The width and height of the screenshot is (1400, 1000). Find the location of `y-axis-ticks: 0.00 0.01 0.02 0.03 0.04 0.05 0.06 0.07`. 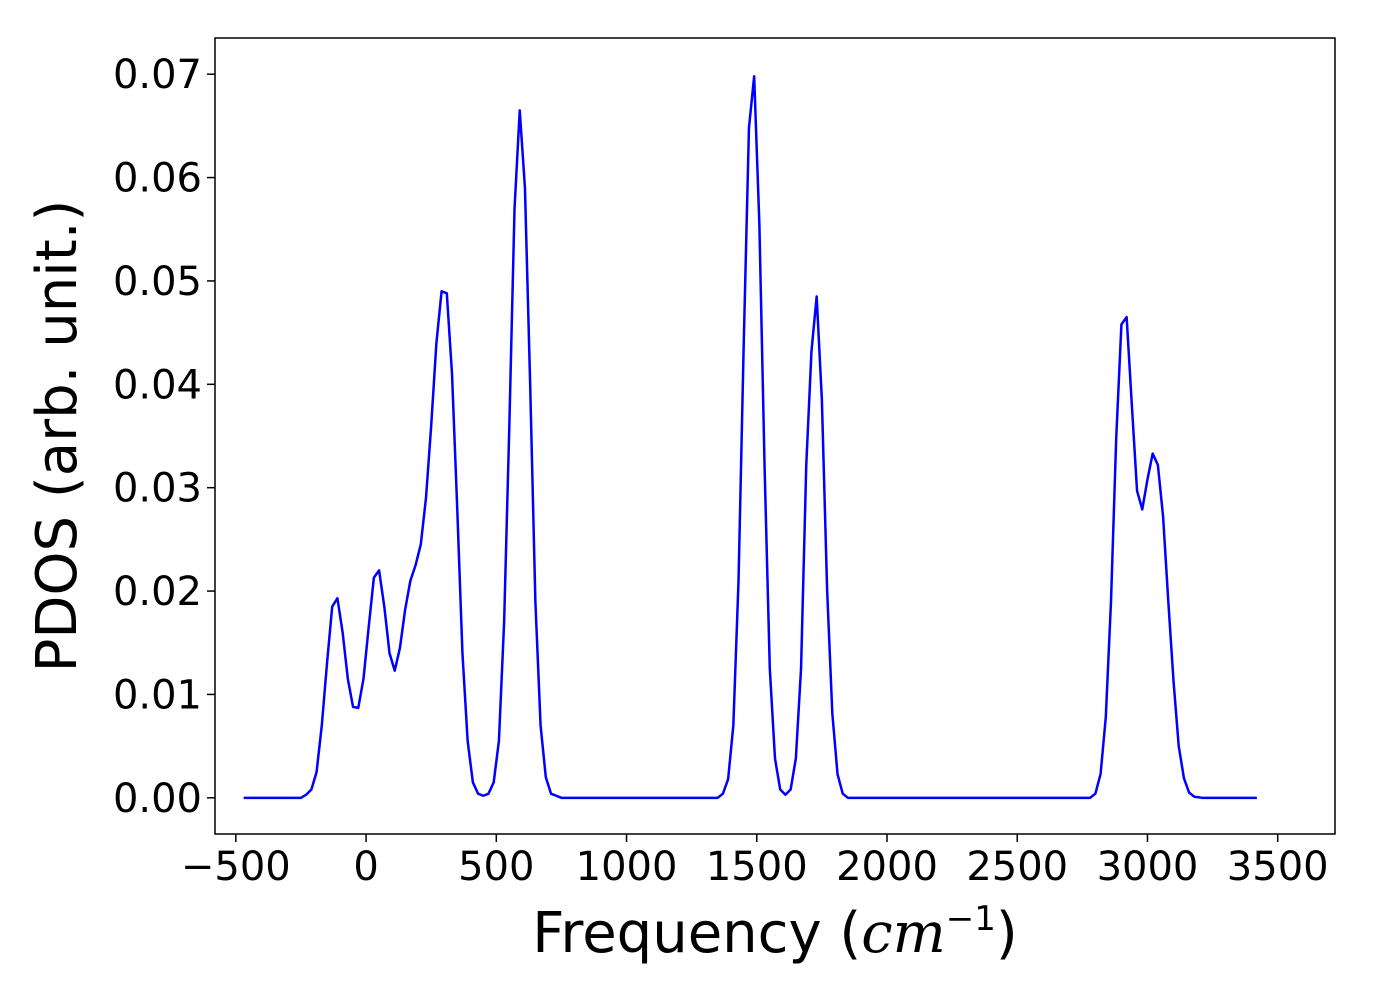

y-axis-ticks: 0.00 0.01 0.02 0.03 0.04 0.05 0.06 0.07 is located at coordinates (164, 437).